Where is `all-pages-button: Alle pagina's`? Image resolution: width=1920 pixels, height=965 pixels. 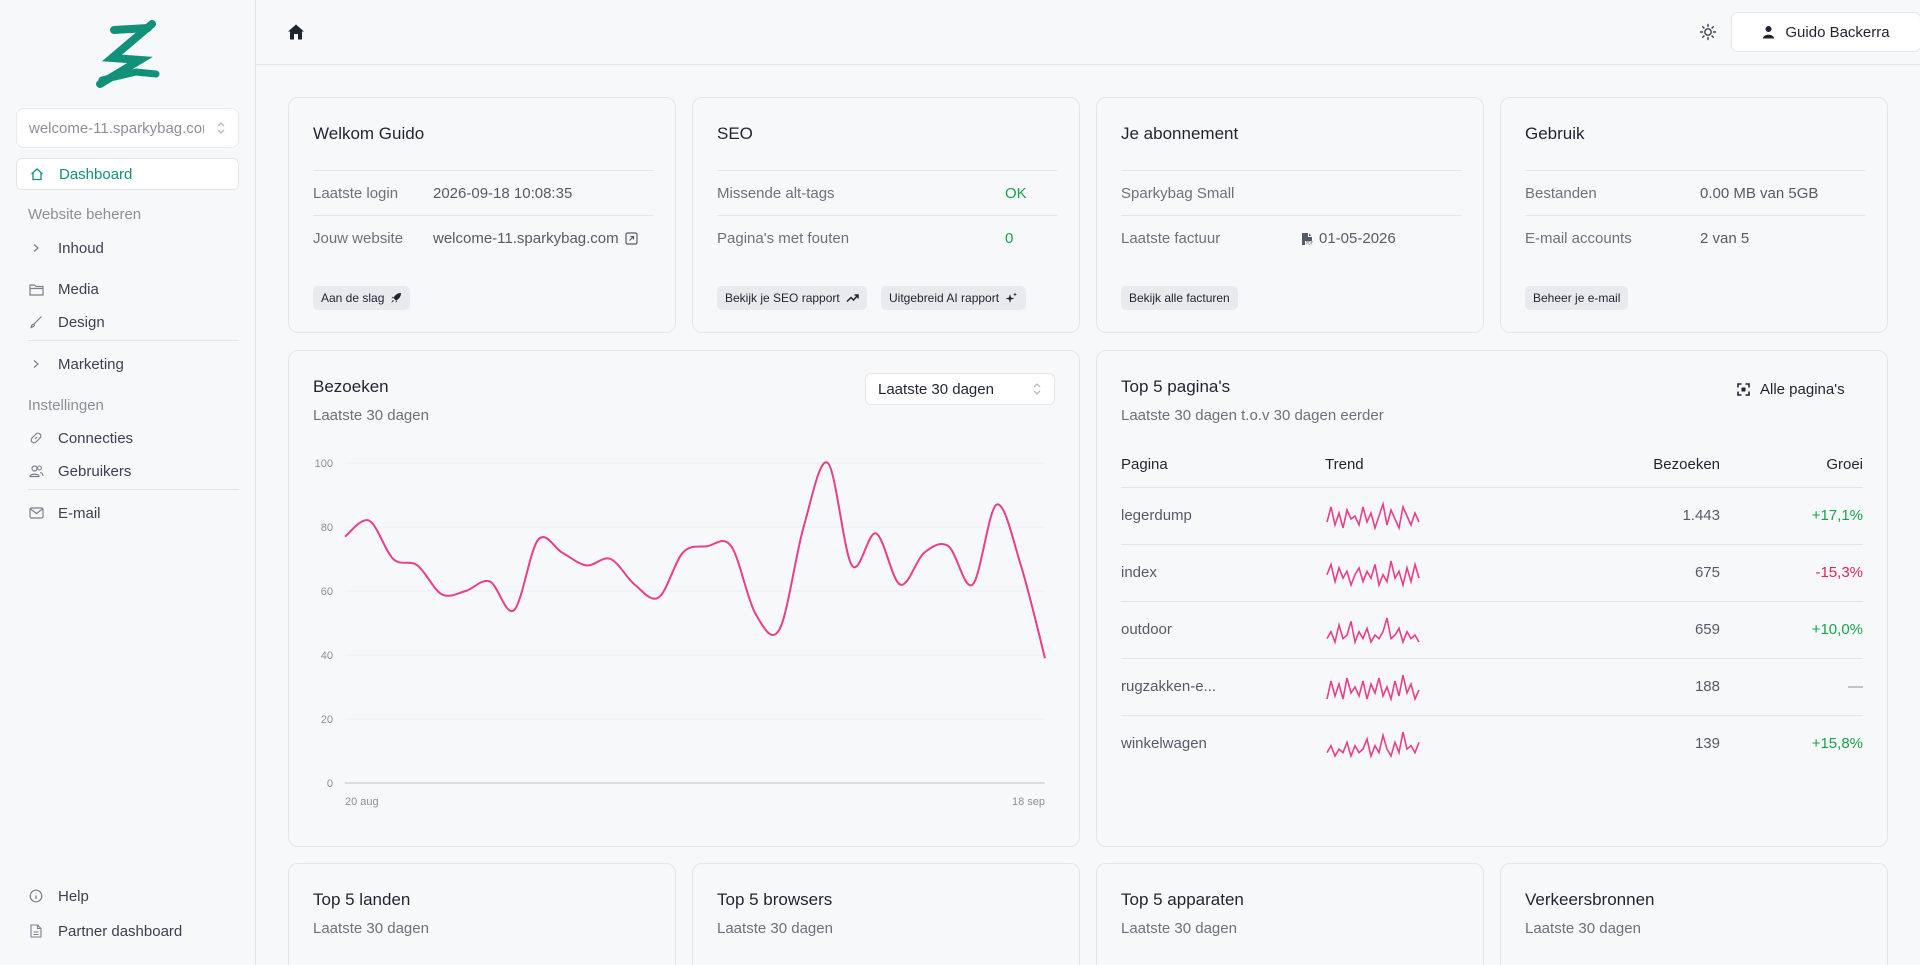 all-pages-button: Alle pagina's is located at coordinates (1791, 389).